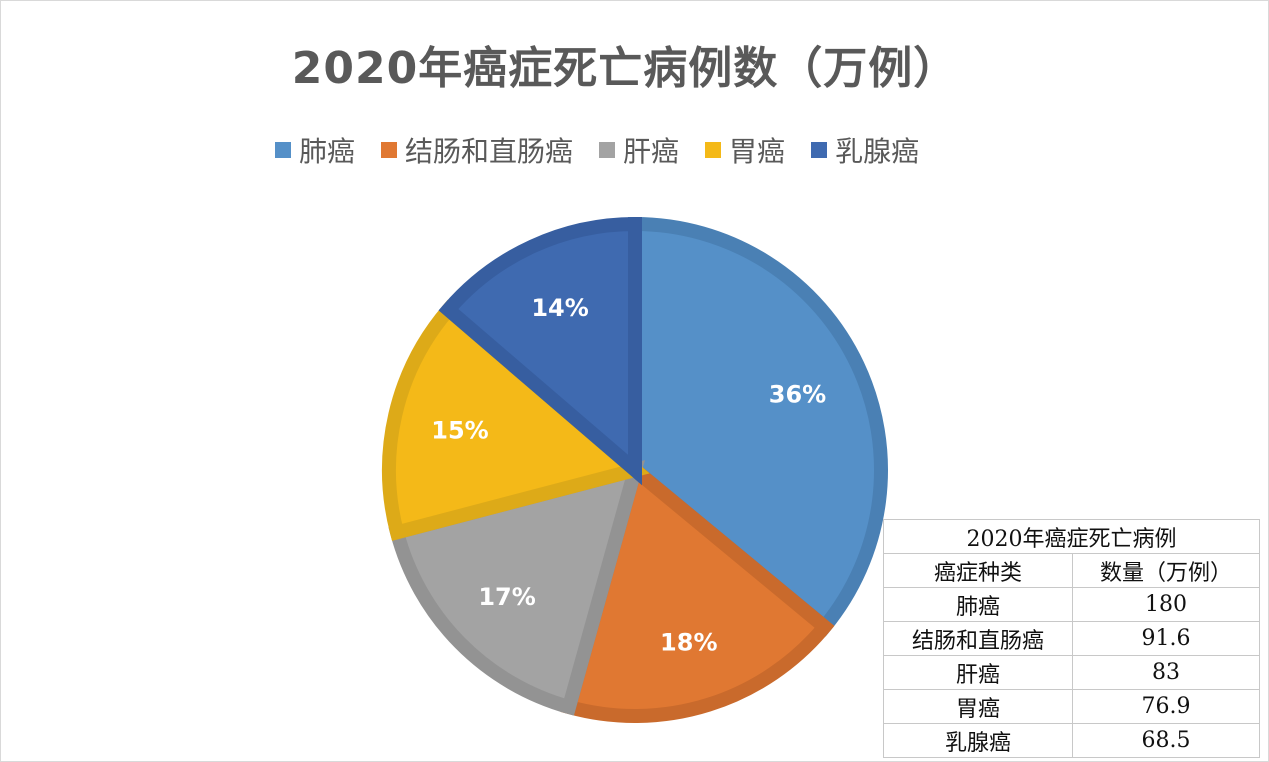 The height and width of the screenshot is (762, 1269). Describe the element at coordinates (459, 431) in the screenshot. I see `slice-percent-label: 15%` at that location.